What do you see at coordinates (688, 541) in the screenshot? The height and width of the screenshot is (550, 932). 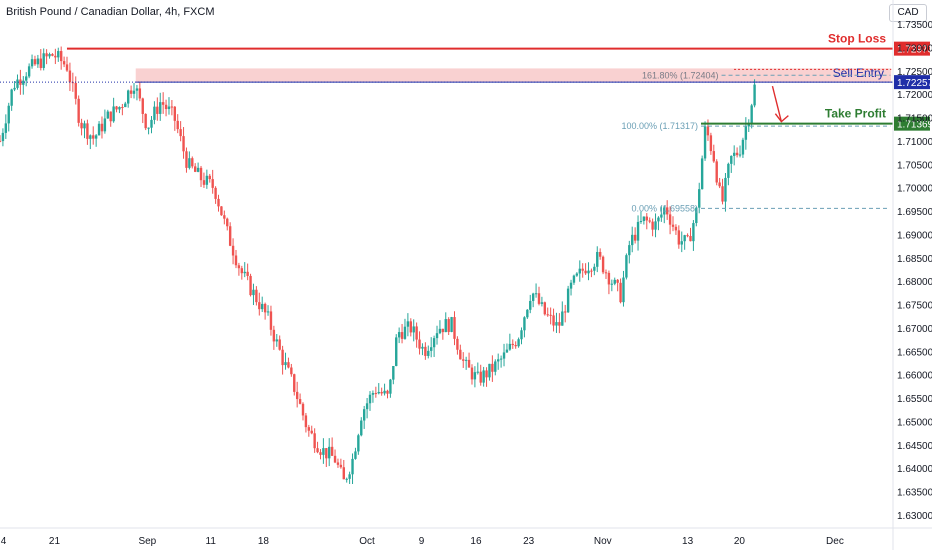 I see `time-tick-label: 13` at bounding box center [688, 541].